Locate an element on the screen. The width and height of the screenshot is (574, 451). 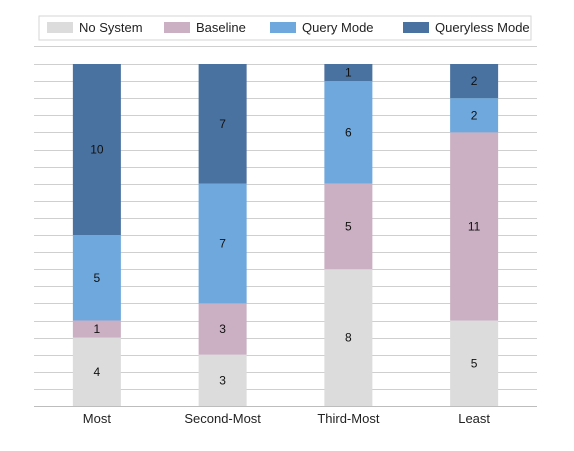
x-tick-label-most: Most is located at coordinates (97, 418).